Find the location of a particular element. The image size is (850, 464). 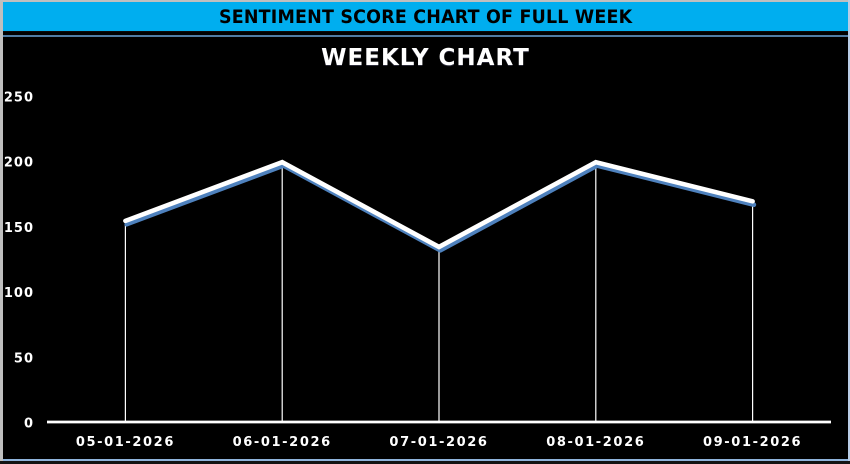

y-axis-tick-label: 100 is located at coordinates (19, 293).